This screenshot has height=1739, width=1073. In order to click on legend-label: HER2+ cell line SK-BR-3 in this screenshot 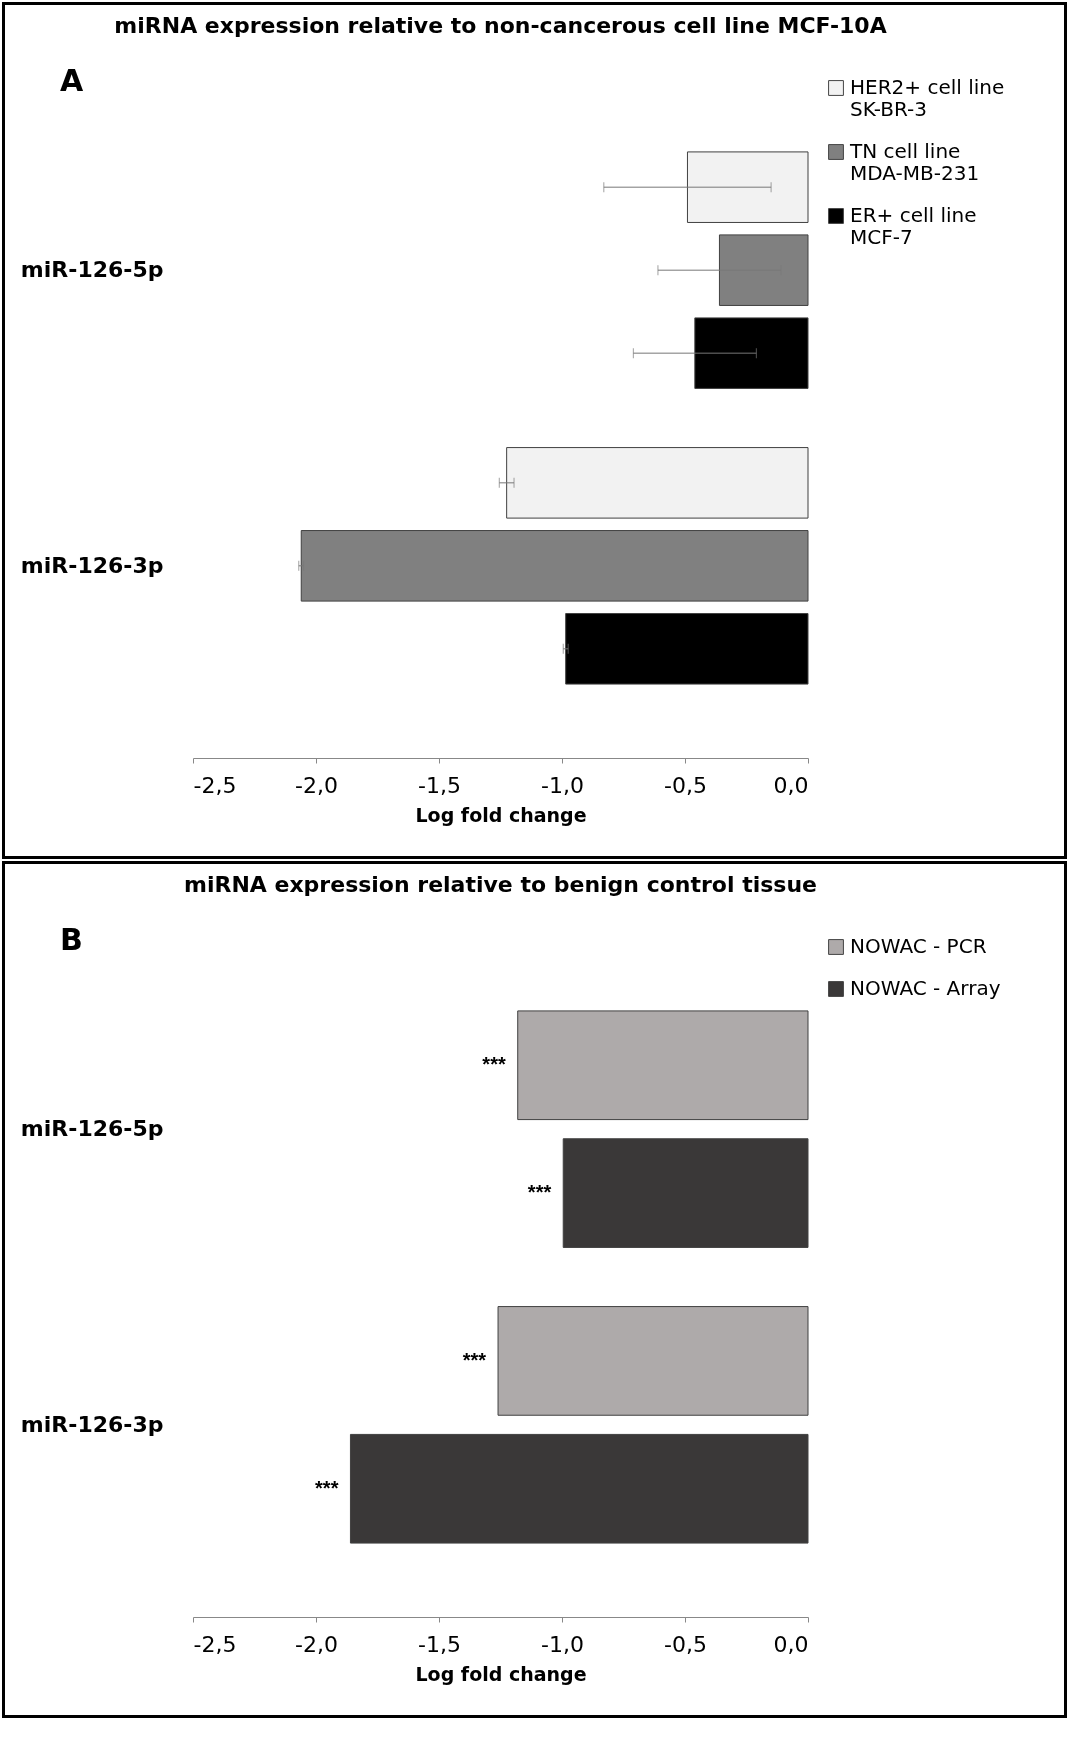, I will do `click(927, 98)`.